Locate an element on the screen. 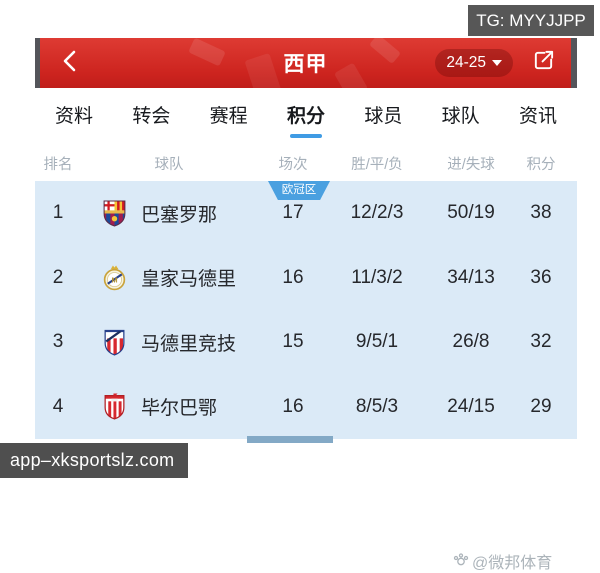 This screenshot has width=600, height=573. goals-cell: 26/8 is located at coordinates (471, 342).